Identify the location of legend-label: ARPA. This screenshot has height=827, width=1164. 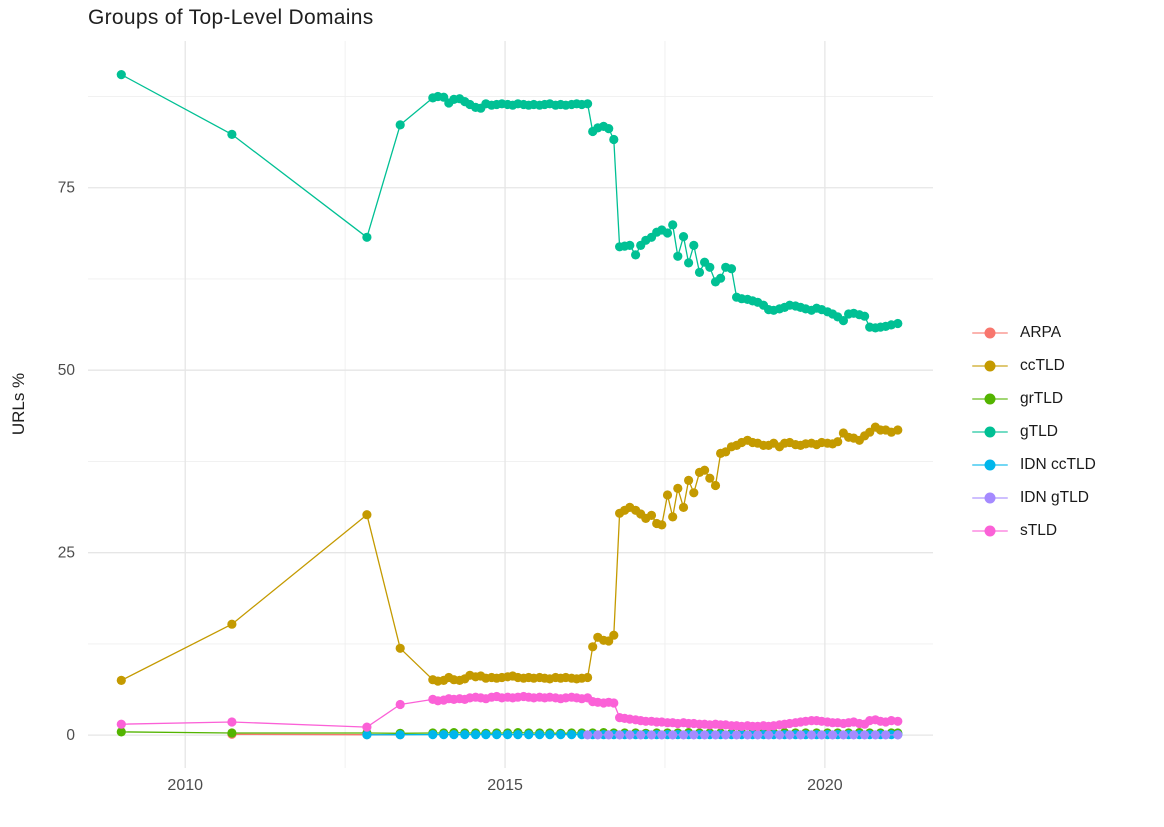
(1041, 332).